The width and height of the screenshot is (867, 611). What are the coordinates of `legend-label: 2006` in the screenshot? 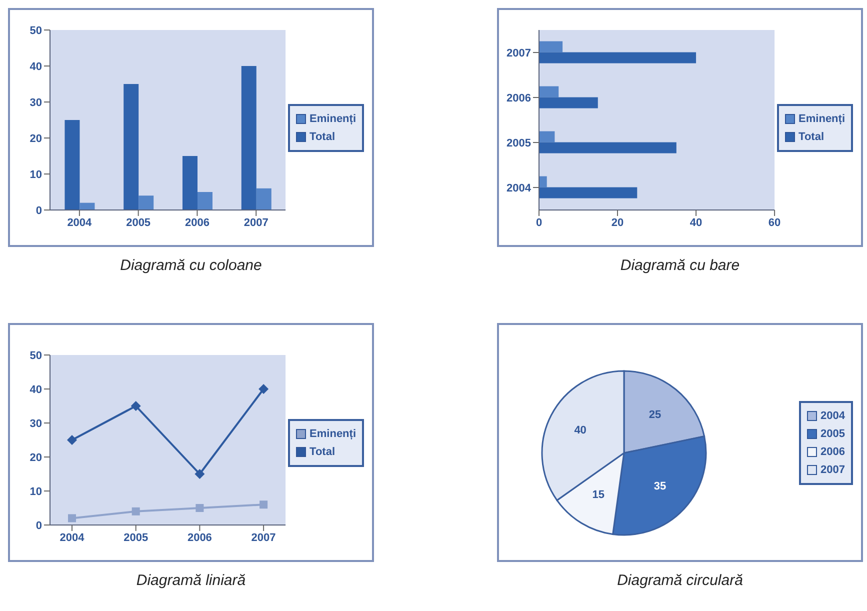 It's located at (832, 452).